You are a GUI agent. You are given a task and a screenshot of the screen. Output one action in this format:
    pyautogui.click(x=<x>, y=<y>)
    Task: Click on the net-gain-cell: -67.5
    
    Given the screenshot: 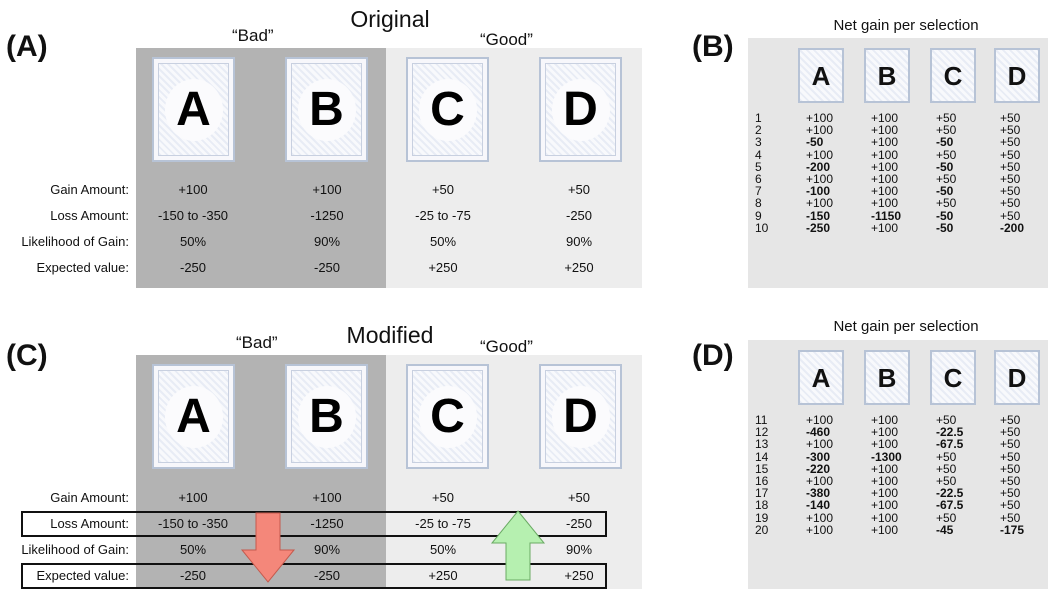 What is the action you would take?
    pyautogui.click(x=950, y=505)
    